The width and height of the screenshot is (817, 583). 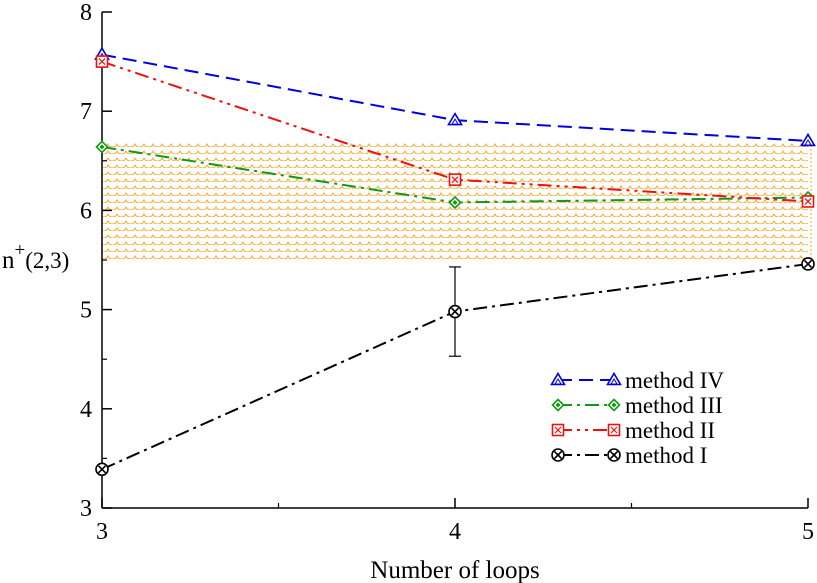 I want to click on legend-label: method III, so click(x=674, y=405).